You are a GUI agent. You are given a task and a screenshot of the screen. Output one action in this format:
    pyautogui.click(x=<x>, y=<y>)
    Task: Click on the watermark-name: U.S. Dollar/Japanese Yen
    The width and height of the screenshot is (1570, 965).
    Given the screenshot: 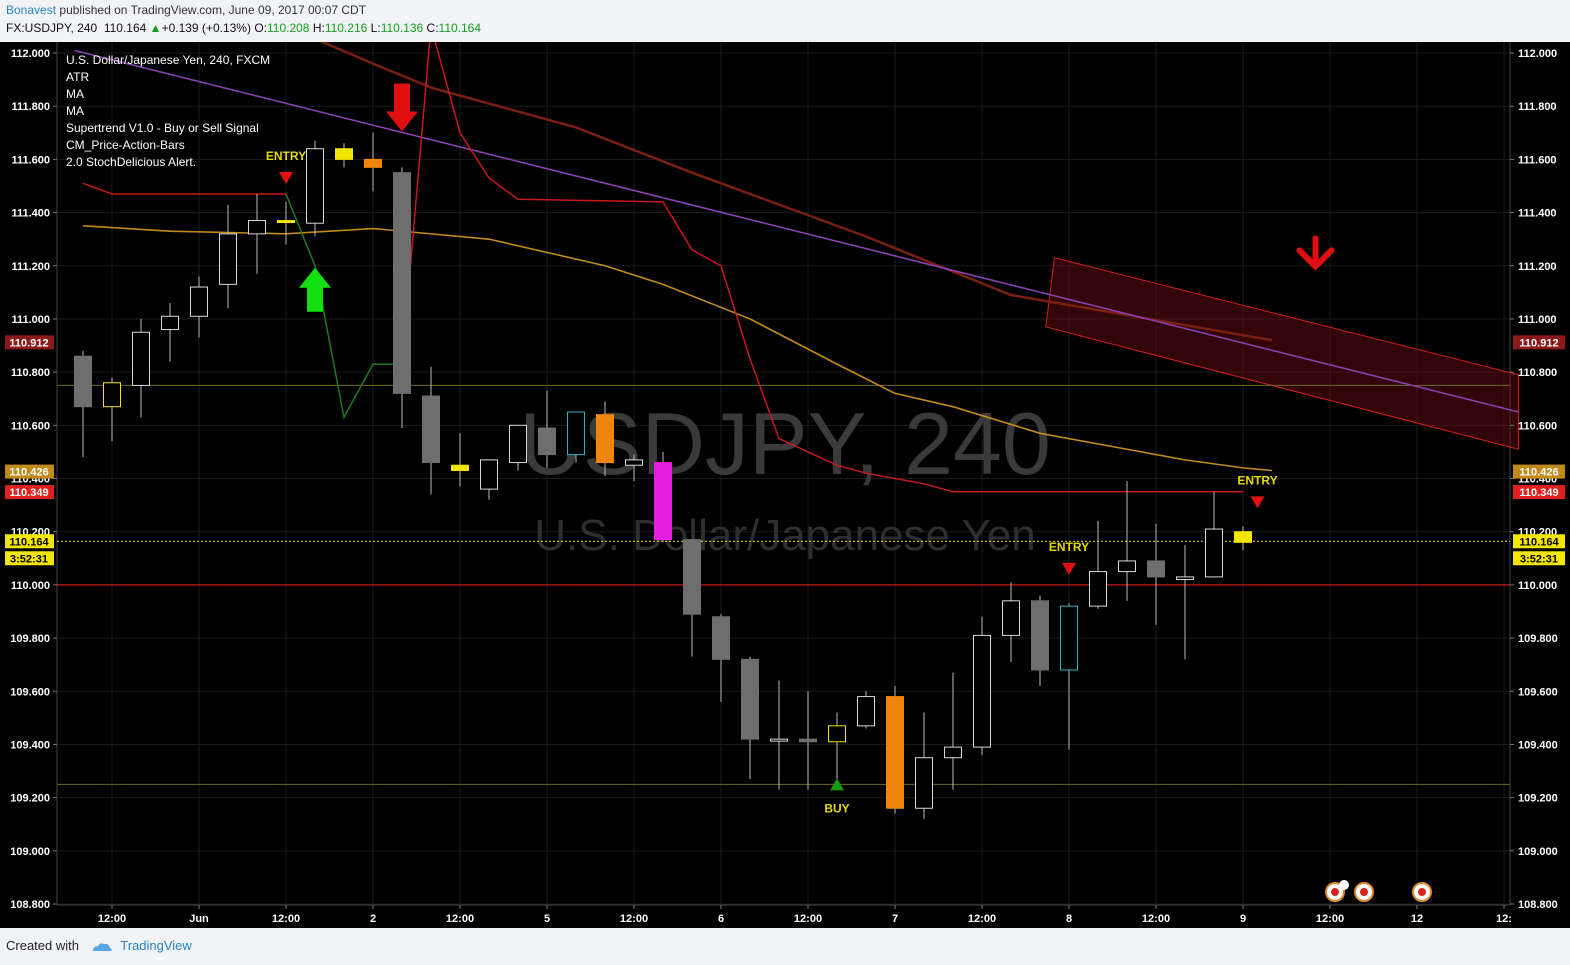 What is the action you would take?
    pyautogui.click(x=784, y=535)
    